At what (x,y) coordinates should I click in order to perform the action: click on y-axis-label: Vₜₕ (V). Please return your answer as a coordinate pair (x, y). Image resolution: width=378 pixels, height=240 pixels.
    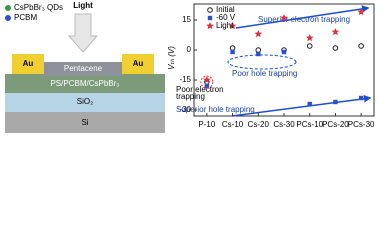
    Looking at the image, I should click on (171, 58).